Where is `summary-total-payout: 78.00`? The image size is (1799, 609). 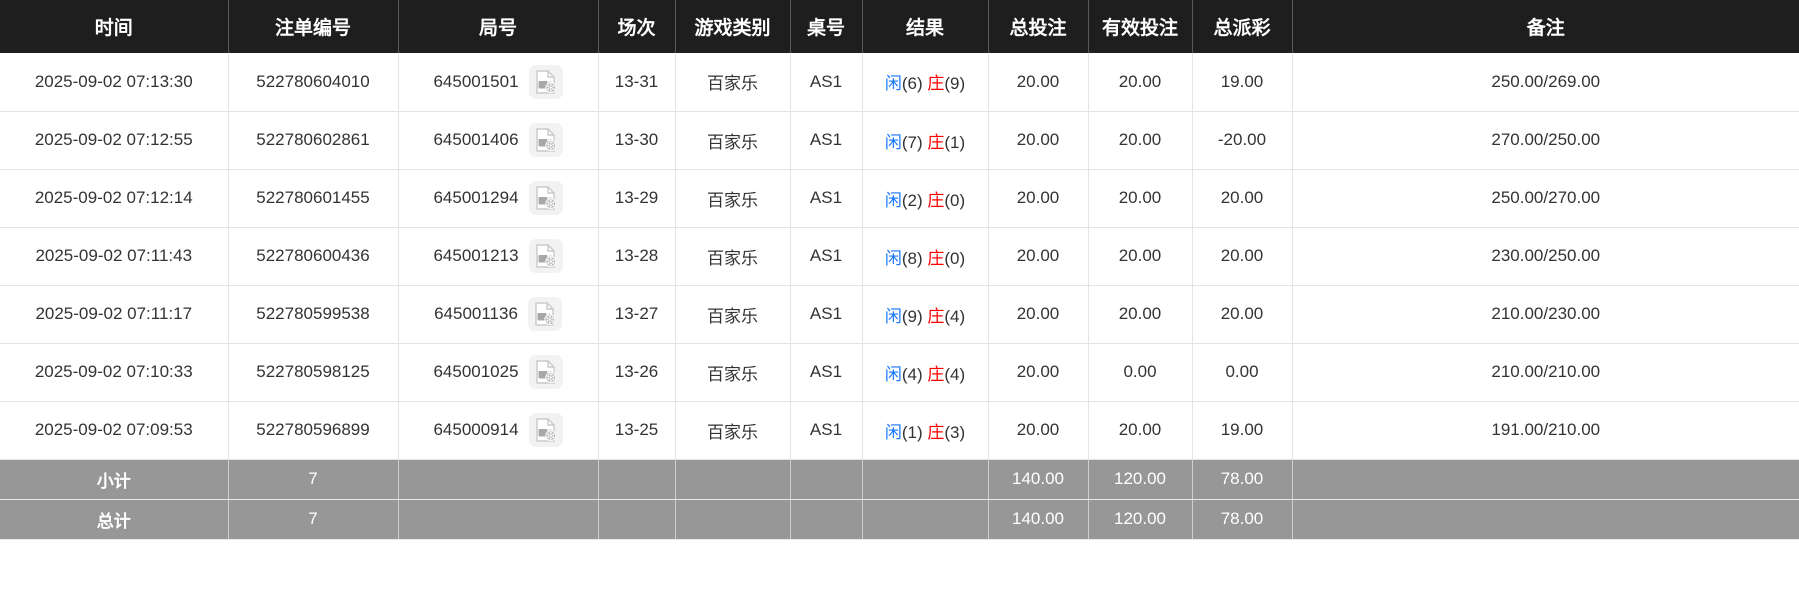 summary-total-payout: 78.00 is located at coordinates (1242, 519).